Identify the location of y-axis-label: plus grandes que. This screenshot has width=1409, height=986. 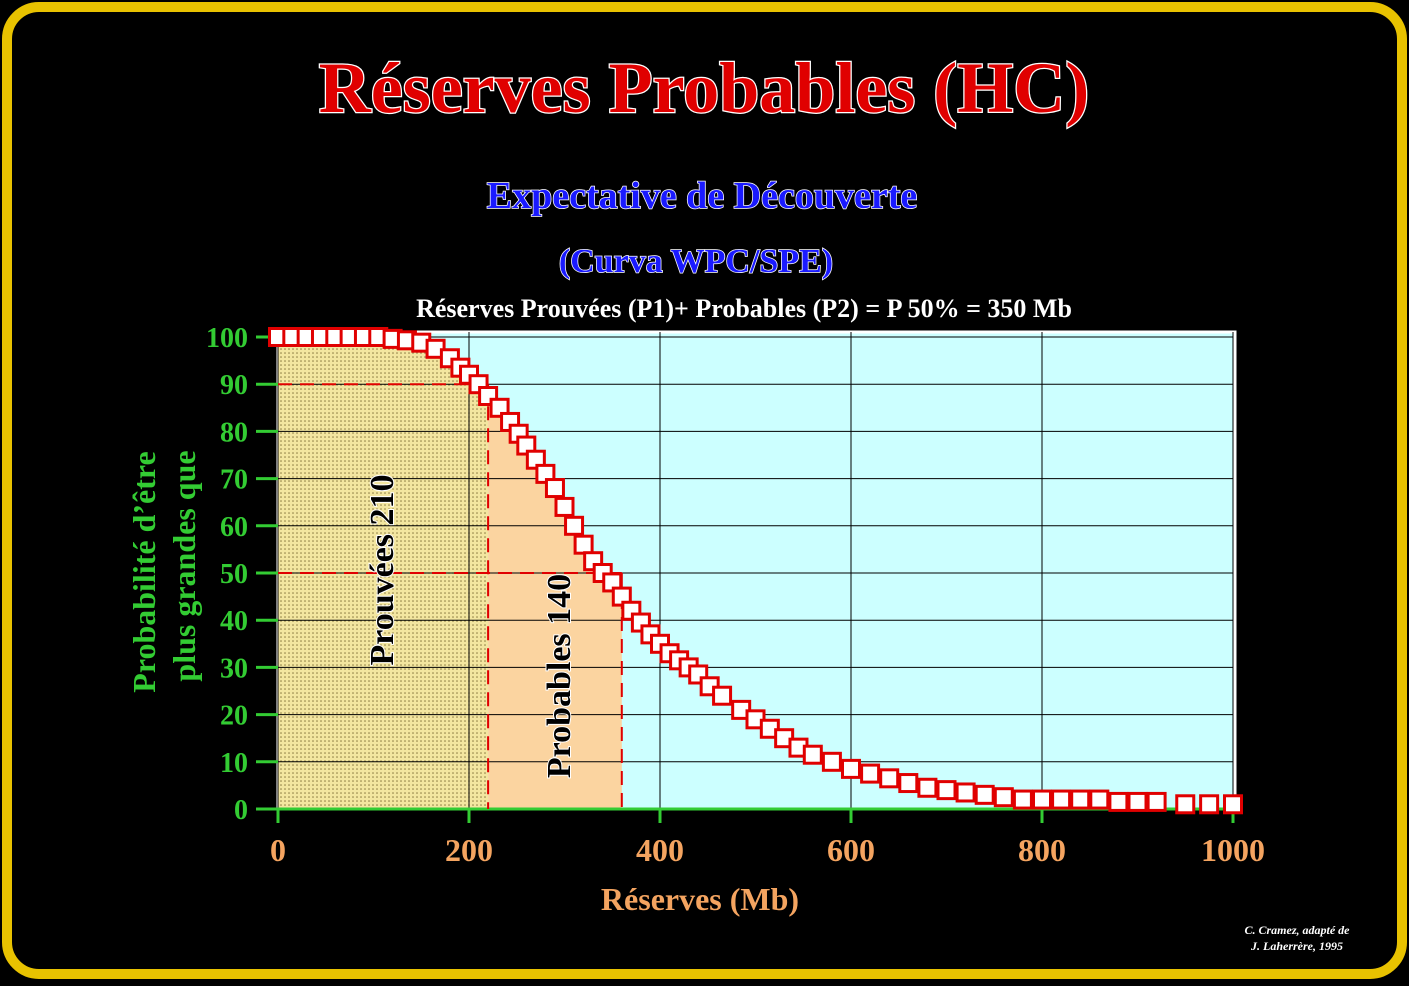
(184, 565).